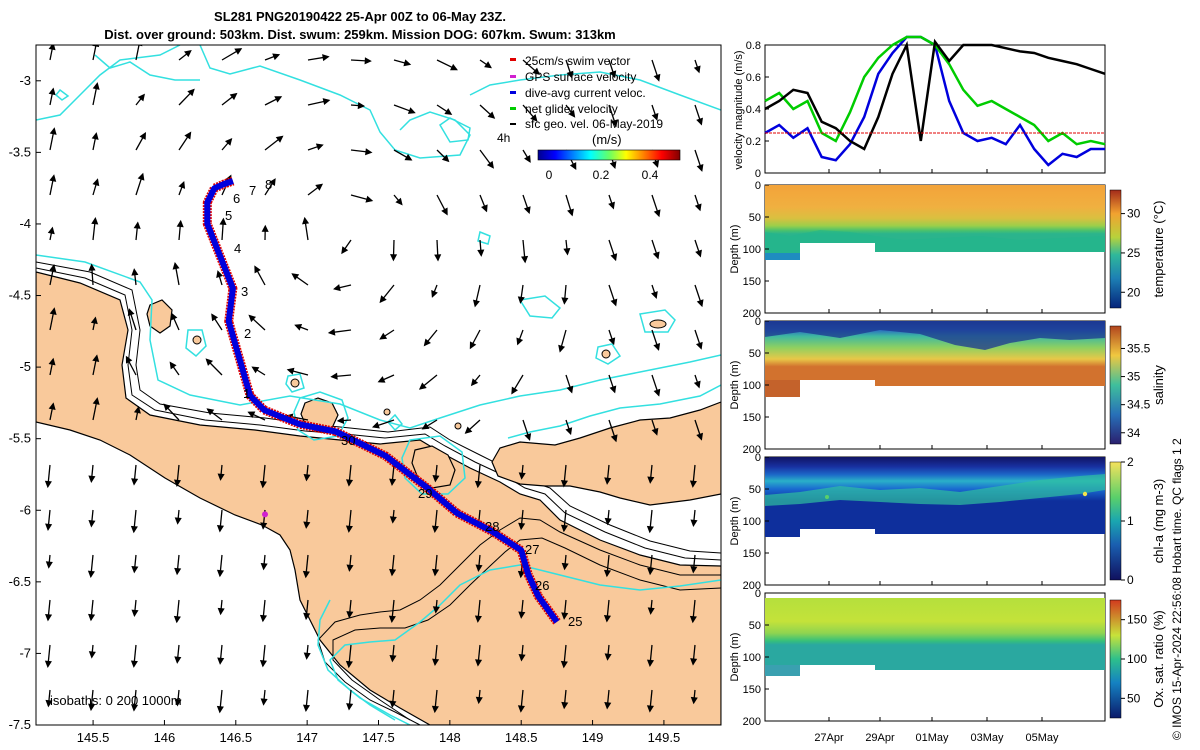  I want to click on temperature-bottom-patch, so click(782, 256).